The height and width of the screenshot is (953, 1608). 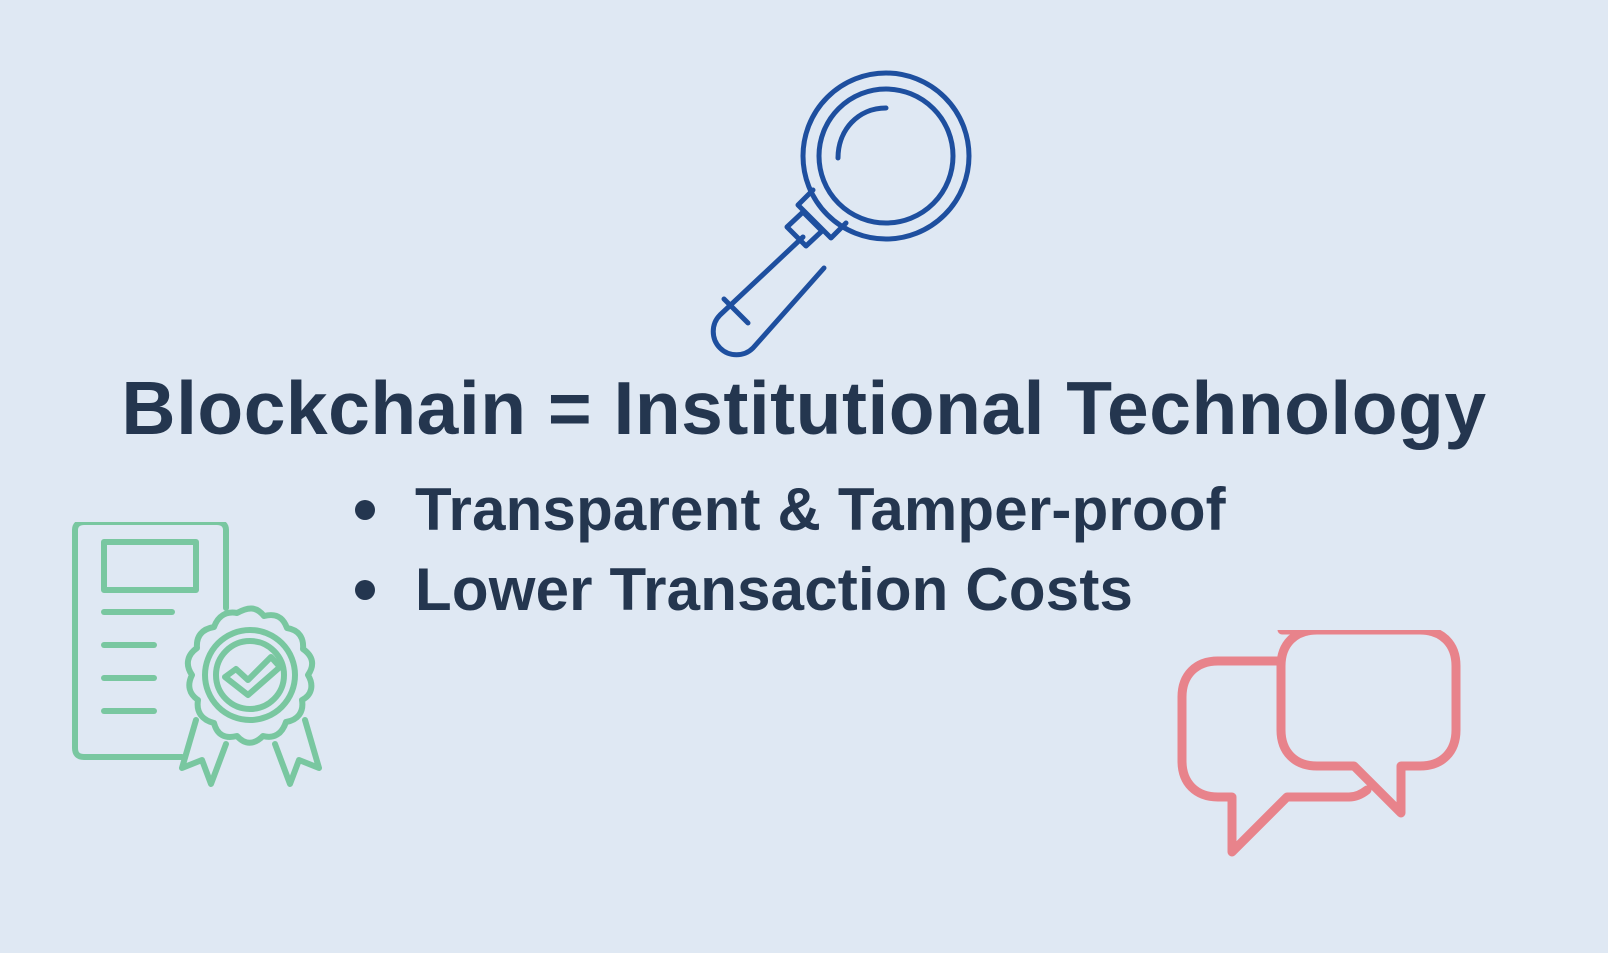 What do you see at coordinates (804, 408) in the screenshot?
I see `slide-title: Blockchain = Institutional Technology` at bounding box center [804, 408].